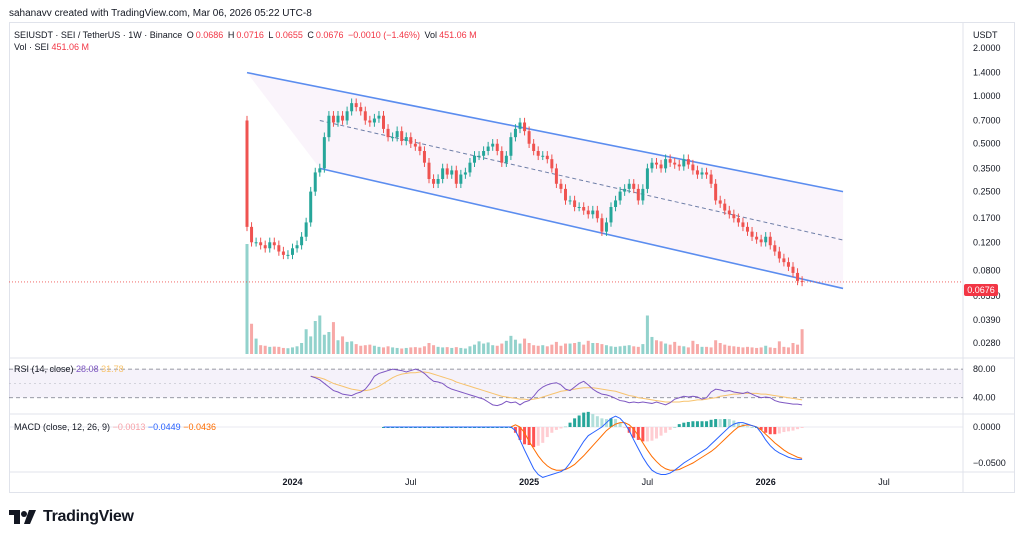 The height and width of the screenshot is (539, 1024). I want to click on macd-tick-label: −0.0500, so click(989, 463).